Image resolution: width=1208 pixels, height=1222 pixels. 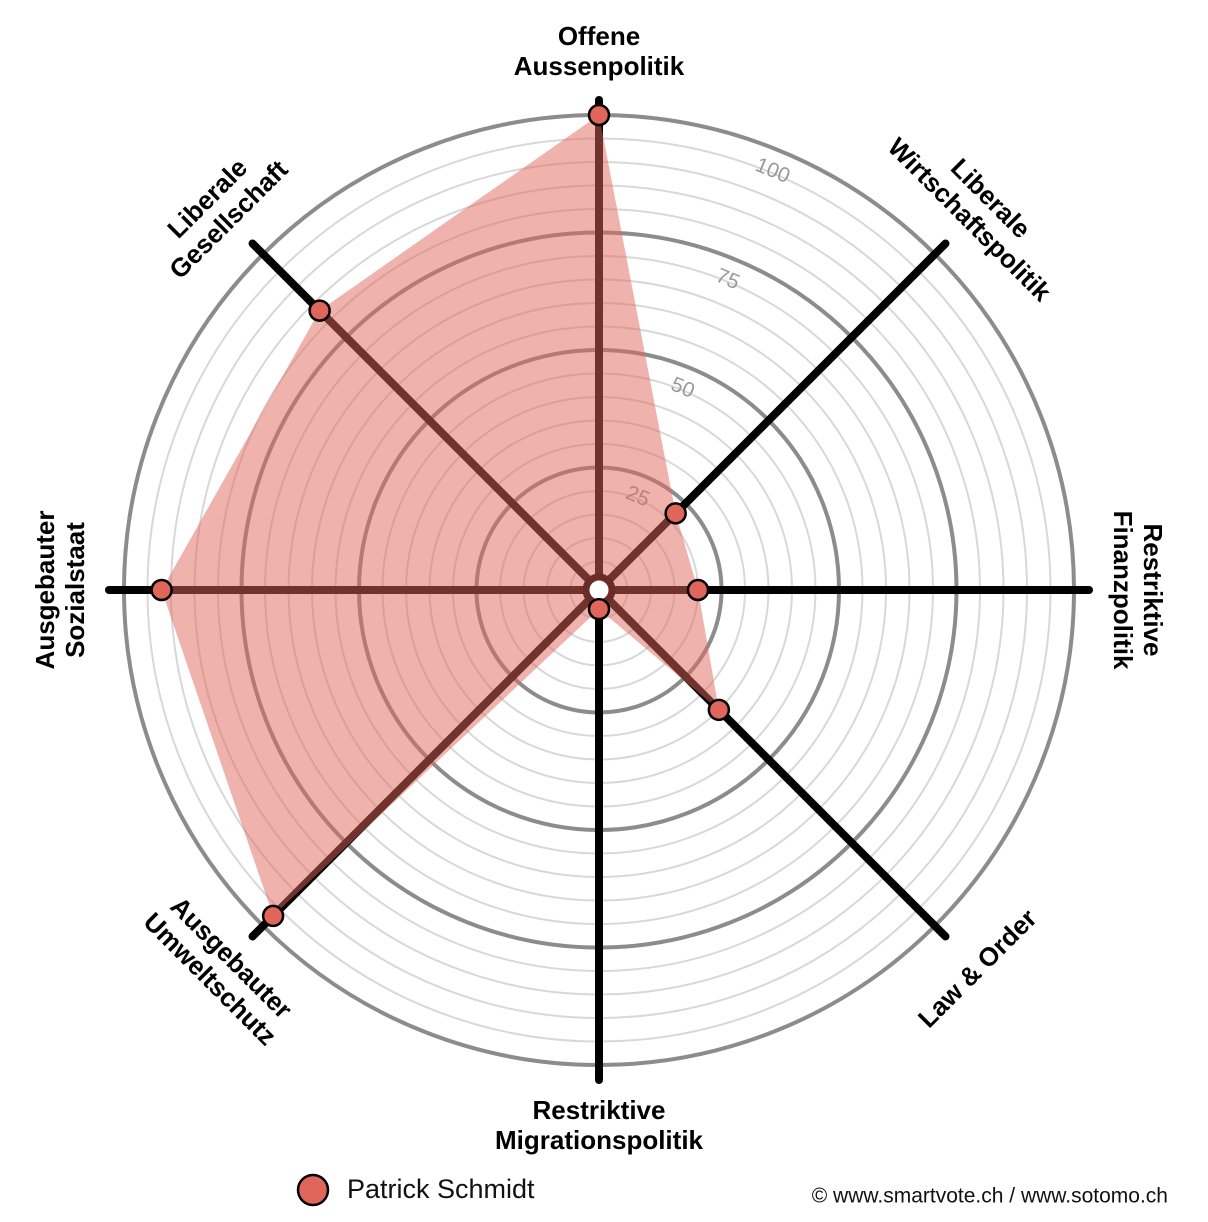 I want to click on axis-label-line: Finanzpolitik, so click(x=1123, y=590).